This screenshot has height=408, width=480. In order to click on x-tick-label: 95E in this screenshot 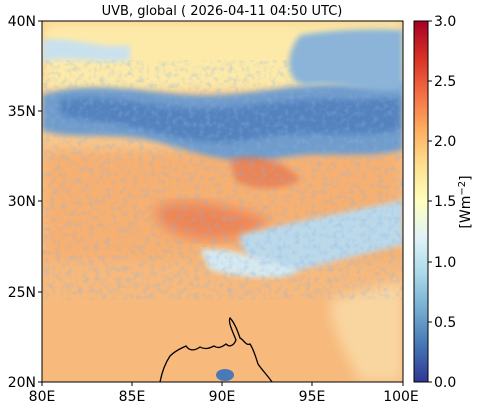, I will do `click(312, 397)`.